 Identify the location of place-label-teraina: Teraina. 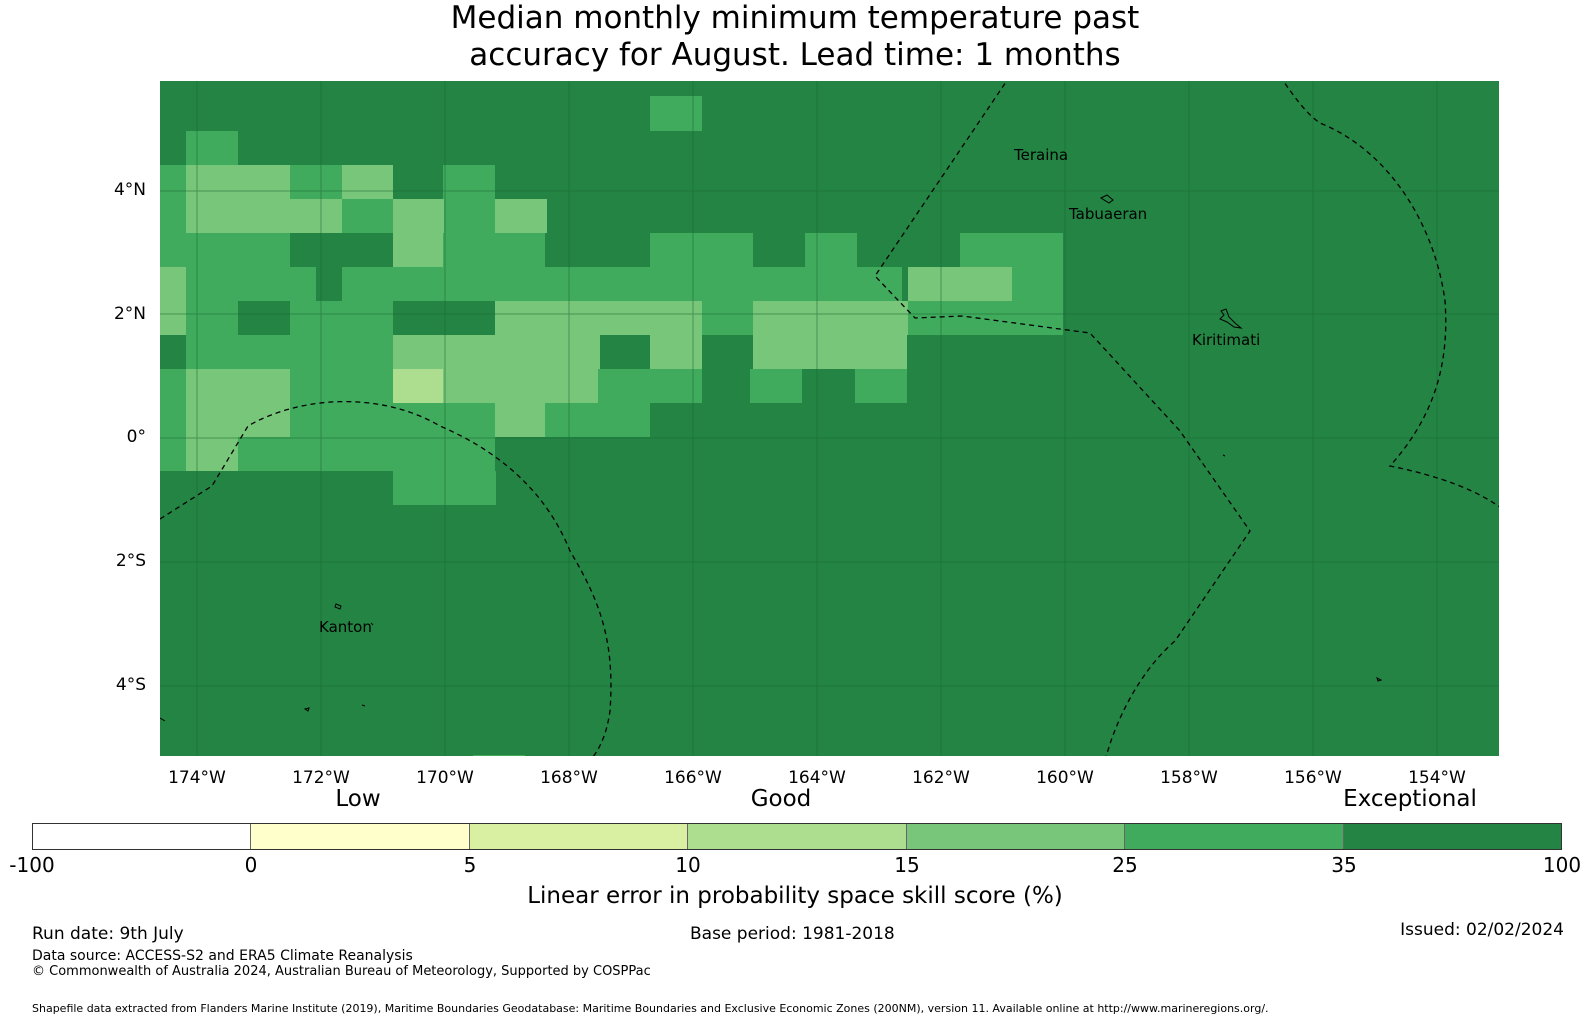
(1041, 155).